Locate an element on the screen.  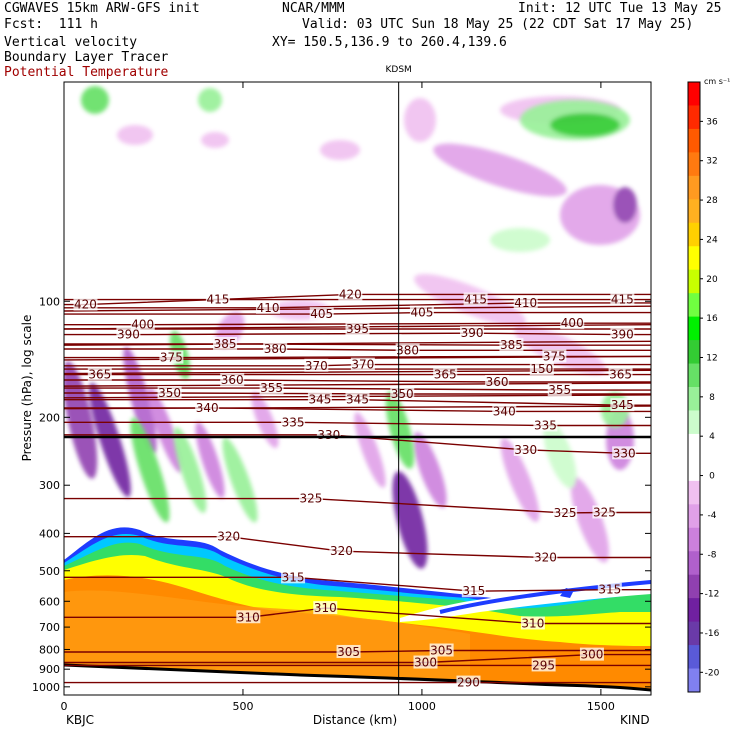
theta-label: 325 is located at coordinates (311, 499).